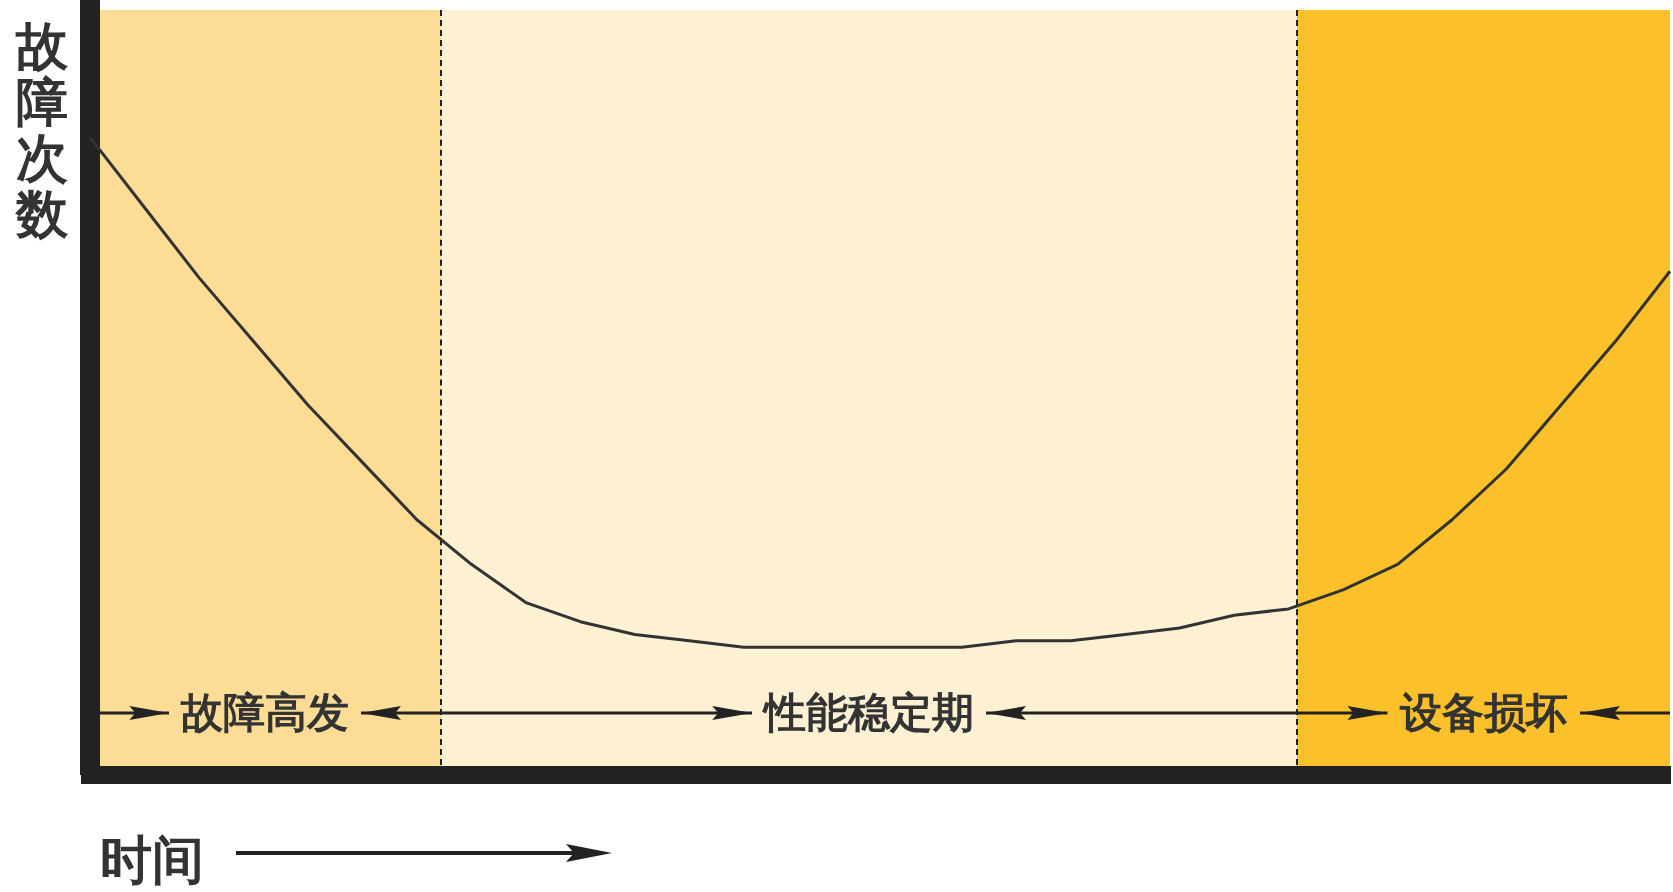 This screenshot has height=892, width=1673. I want to click on annotation: 性能稳定期, so click(868, 712).